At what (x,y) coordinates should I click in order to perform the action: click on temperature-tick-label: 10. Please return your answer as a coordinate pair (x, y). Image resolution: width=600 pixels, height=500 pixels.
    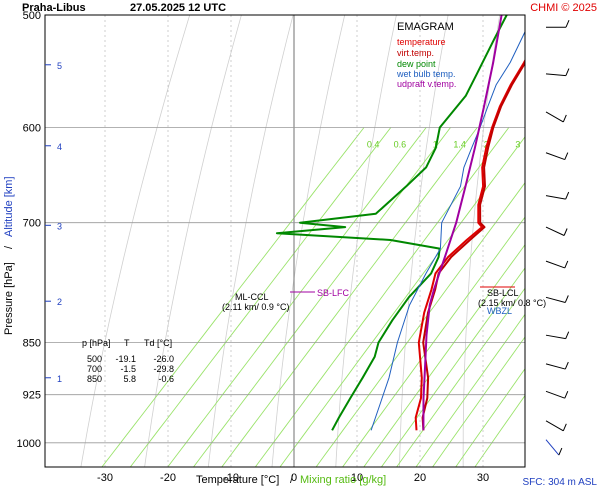
    Looking at the image, I should click on (357, 478).